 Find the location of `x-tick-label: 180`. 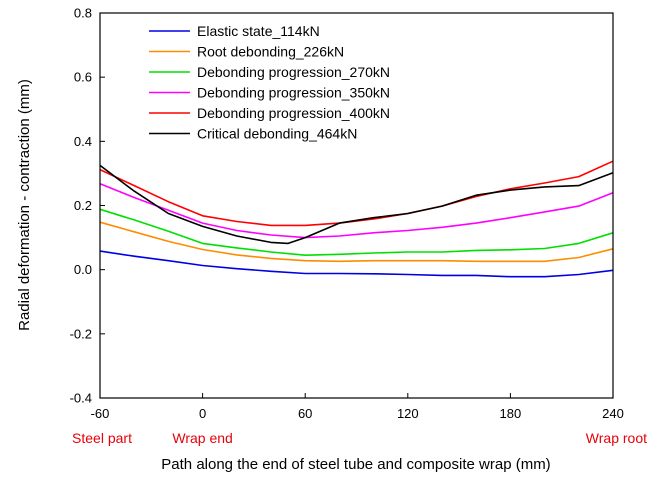

x-tick-label: 180 is located at coordinates (511, 413).